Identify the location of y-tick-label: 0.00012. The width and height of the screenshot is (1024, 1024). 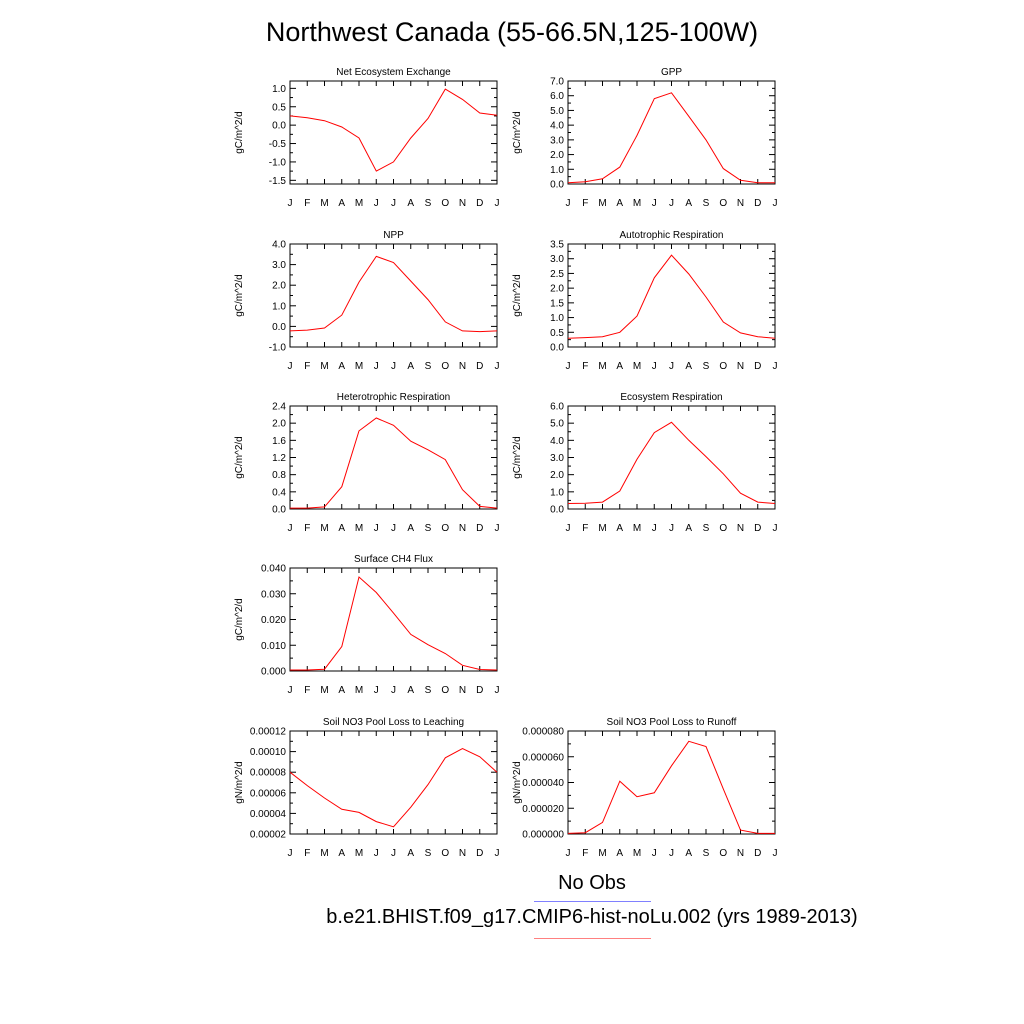
(268, 732).